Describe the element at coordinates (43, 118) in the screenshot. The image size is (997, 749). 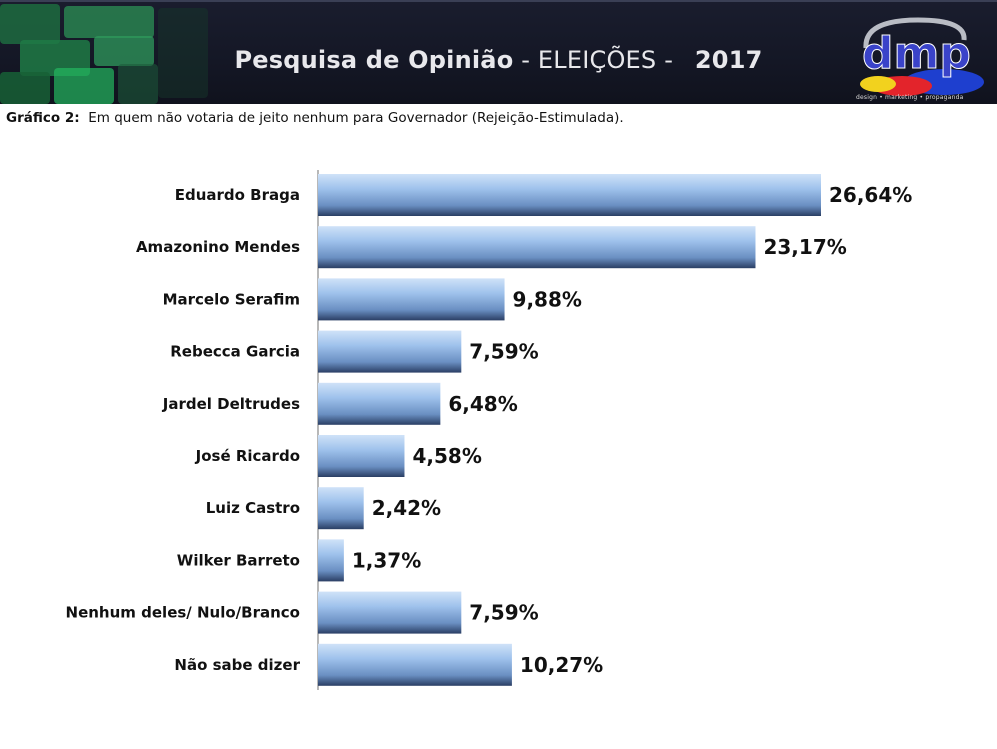
I see `caption-prefix: Gráfico 2:` at that location.